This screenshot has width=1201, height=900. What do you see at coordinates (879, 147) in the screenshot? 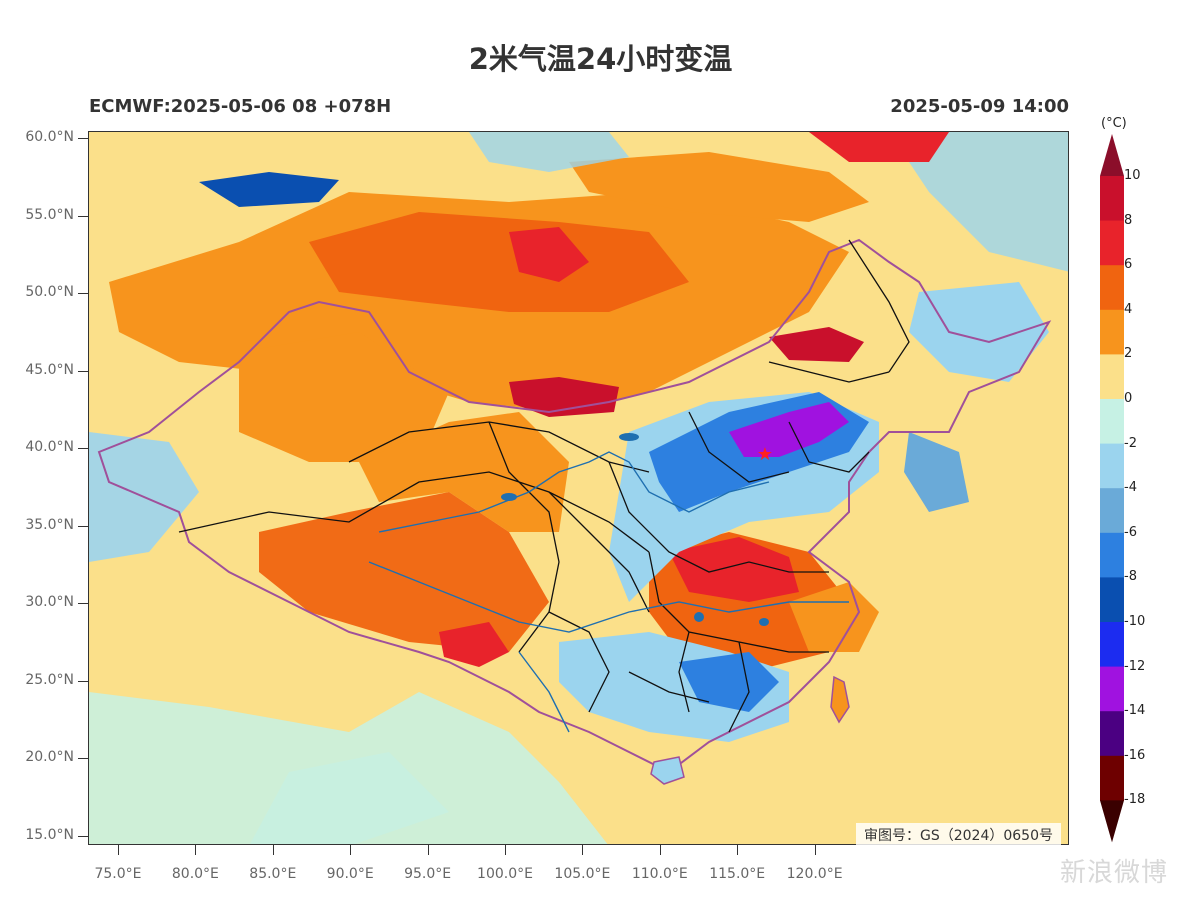
I see `hot-core-northeast-edge` at bounding box center [879, 147].